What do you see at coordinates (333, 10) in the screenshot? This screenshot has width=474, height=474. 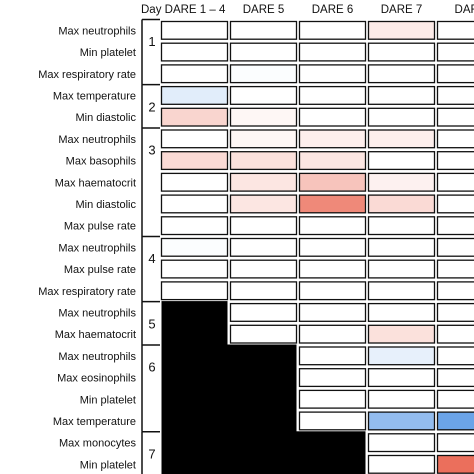 I see `column-header: DARE 6` at bounding box center [333, 10].